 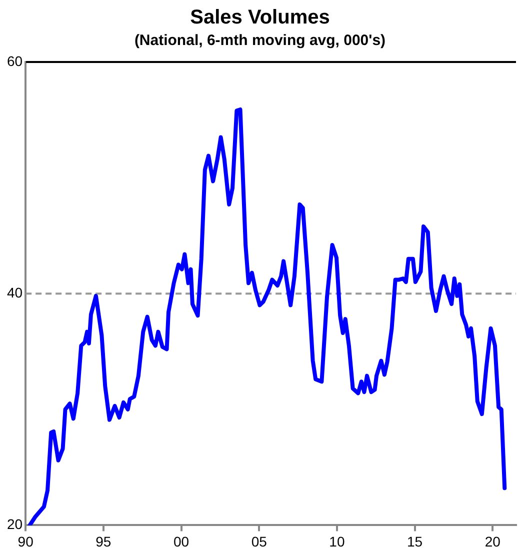 What do you see at coordinates (260, 41) in the screenshot?
I see `chart-subtitle: (National, 6-mth moving avg, 000's)` at bounding box center [260, 41].